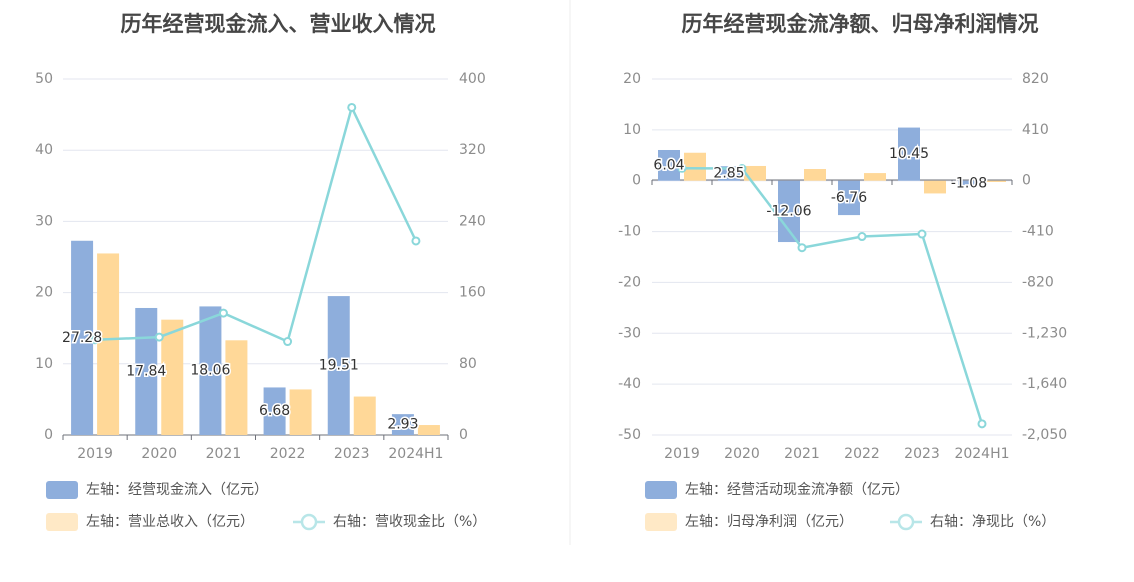 The height and width of the screenshot is (582, 1134). What do you see at coordinates (629, 384) in the screenshot?
I see `left-axis-tick-label: -40` at bounding box center [629, 384].